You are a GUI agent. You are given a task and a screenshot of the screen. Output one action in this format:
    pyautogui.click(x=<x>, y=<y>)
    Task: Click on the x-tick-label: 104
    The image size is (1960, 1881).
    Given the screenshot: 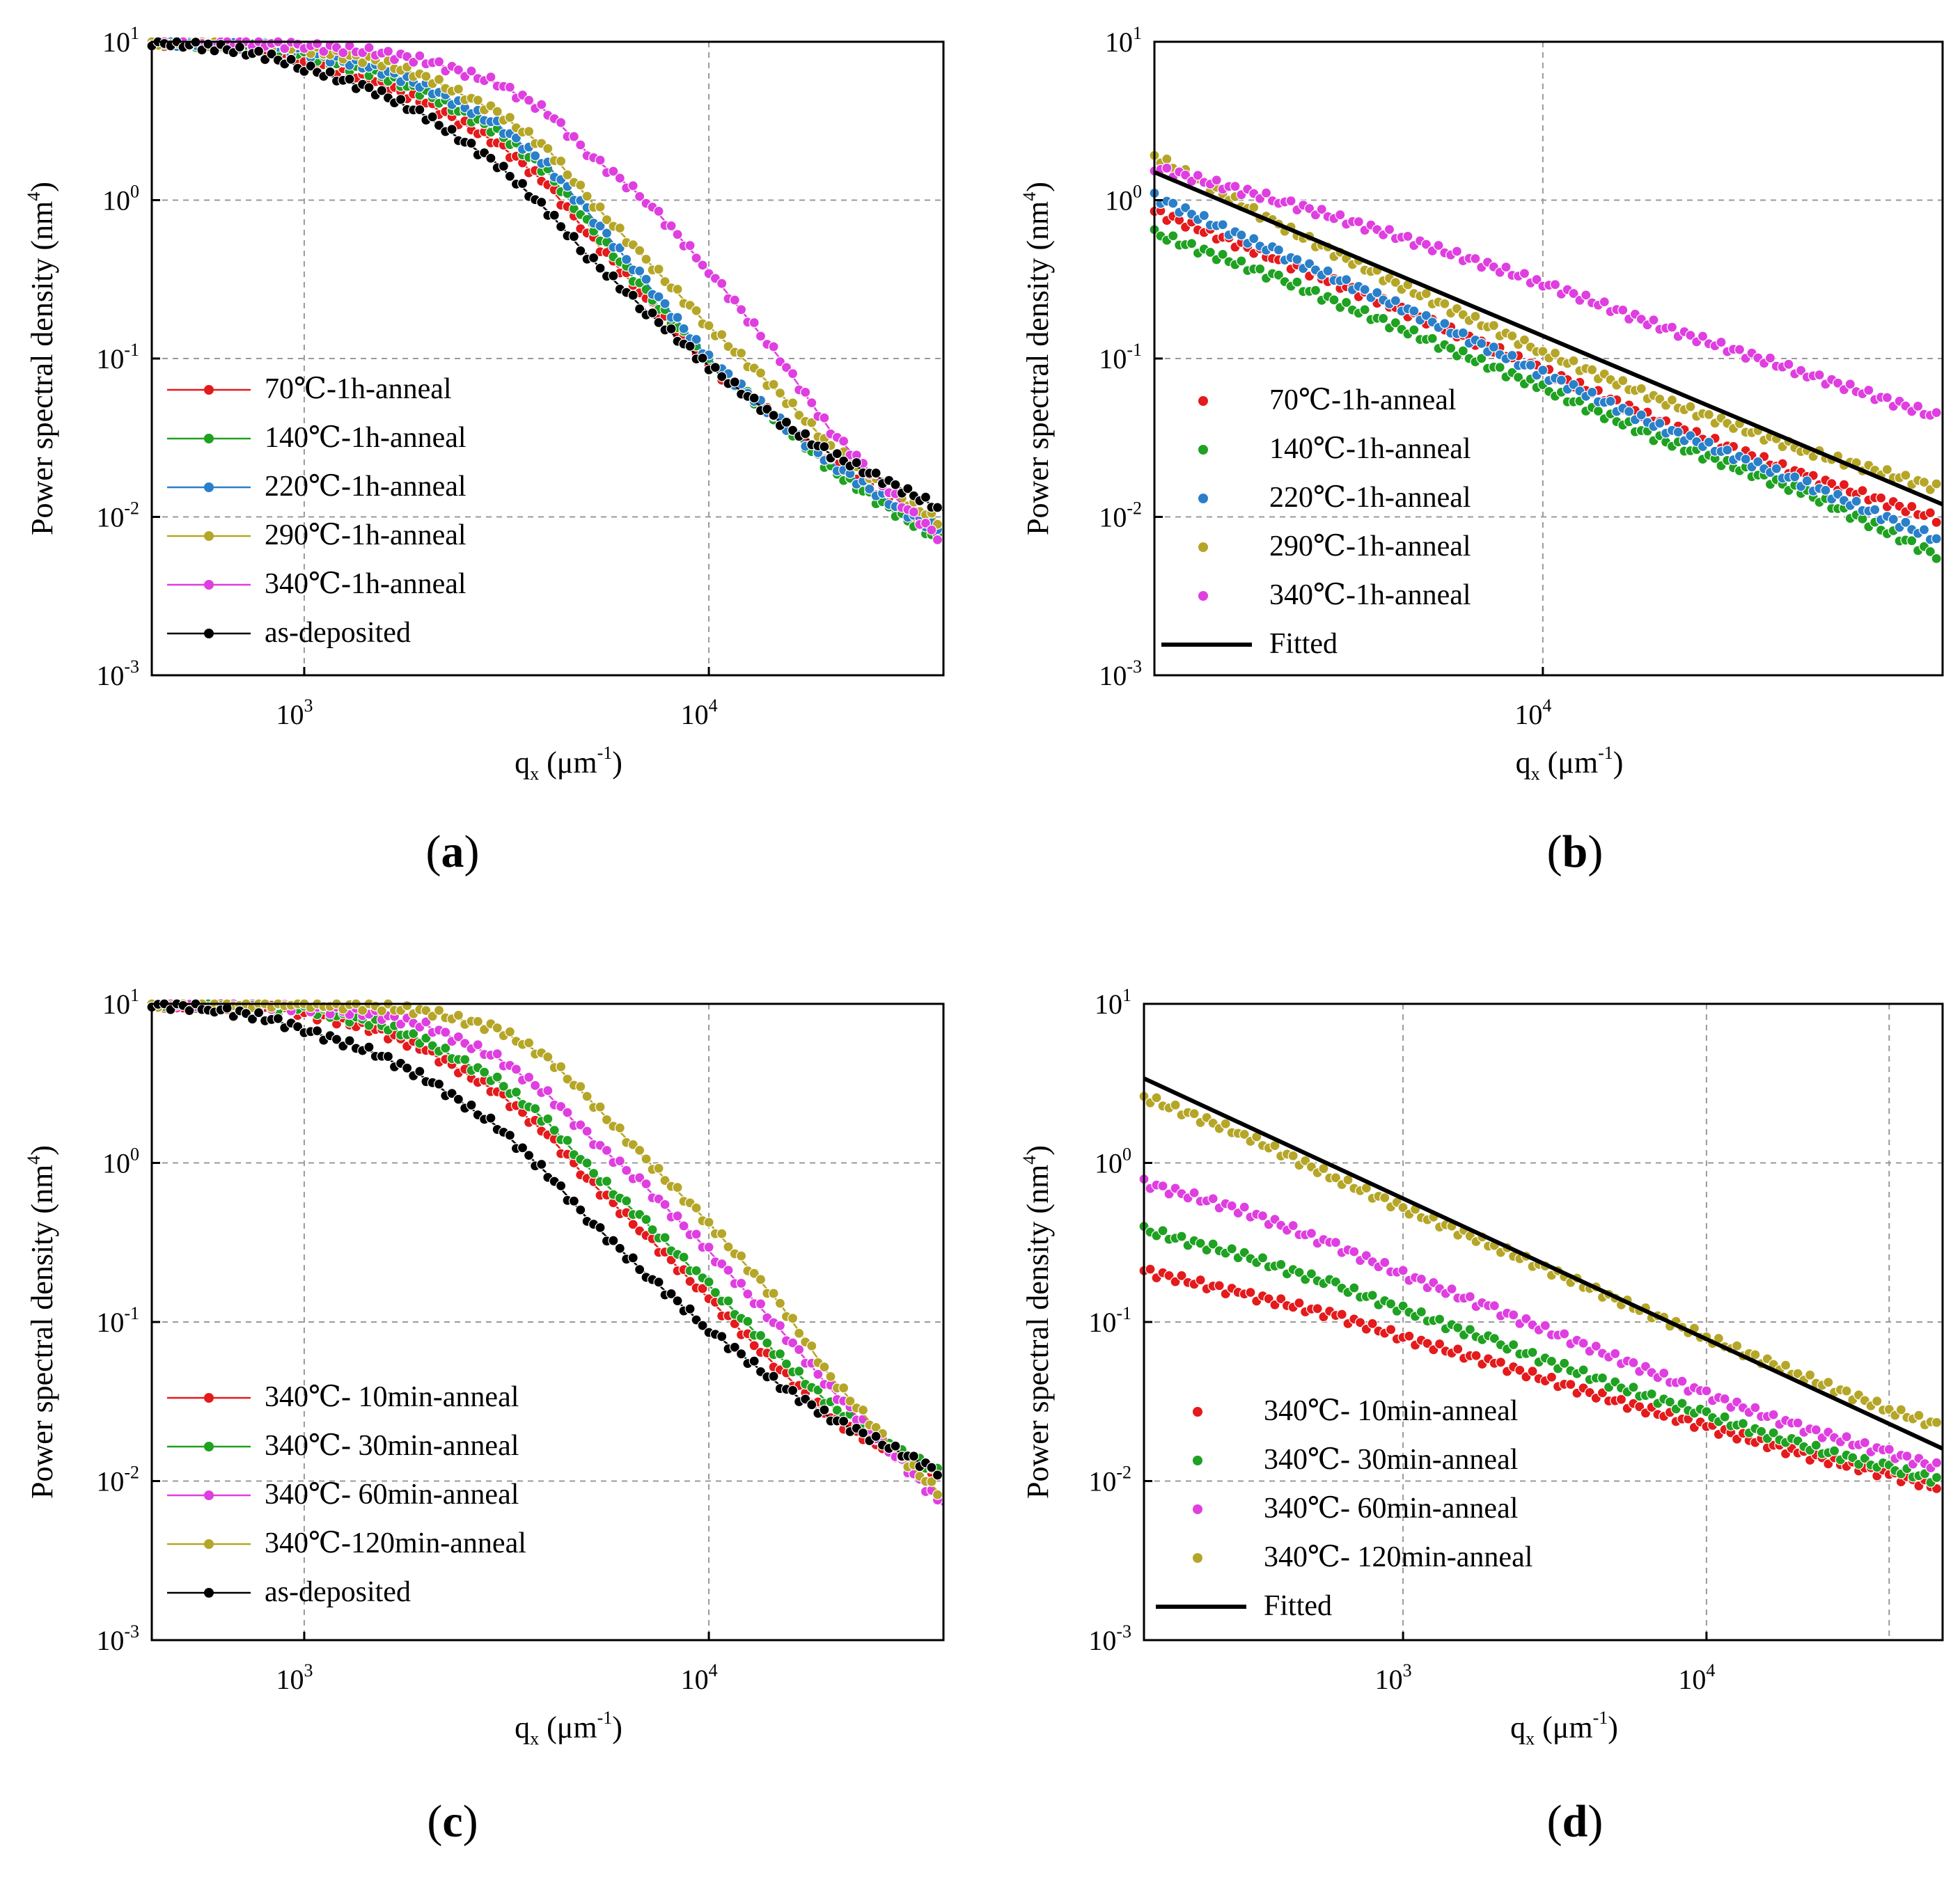 What is the action you would take?
    pyautogui.click(x=699, y=1677)
    